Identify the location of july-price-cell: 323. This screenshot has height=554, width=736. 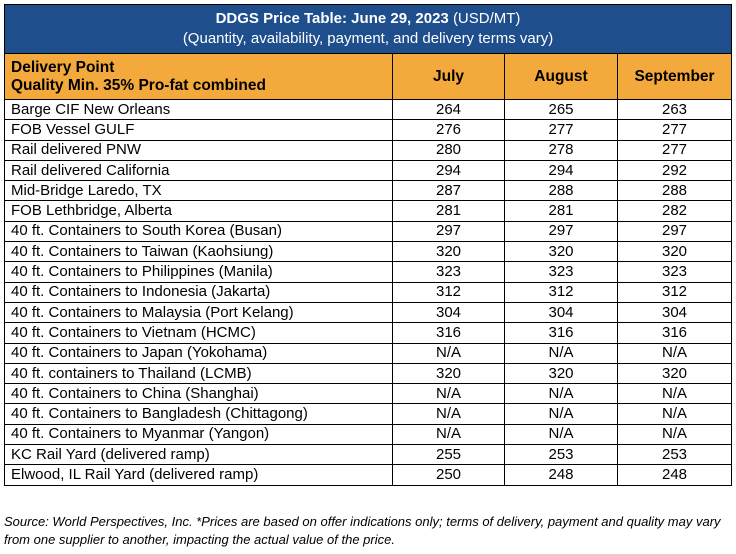
(448, 272).